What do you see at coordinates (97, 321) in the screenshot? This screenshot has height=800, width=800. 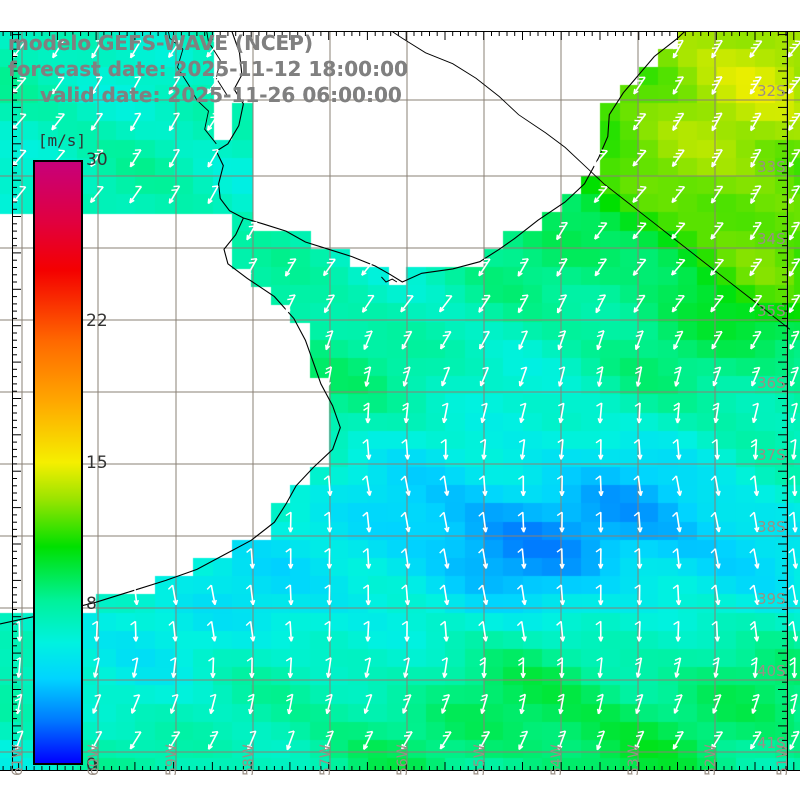 I see `colorbar-tick-22: 22` at bounding box center [97, 321].